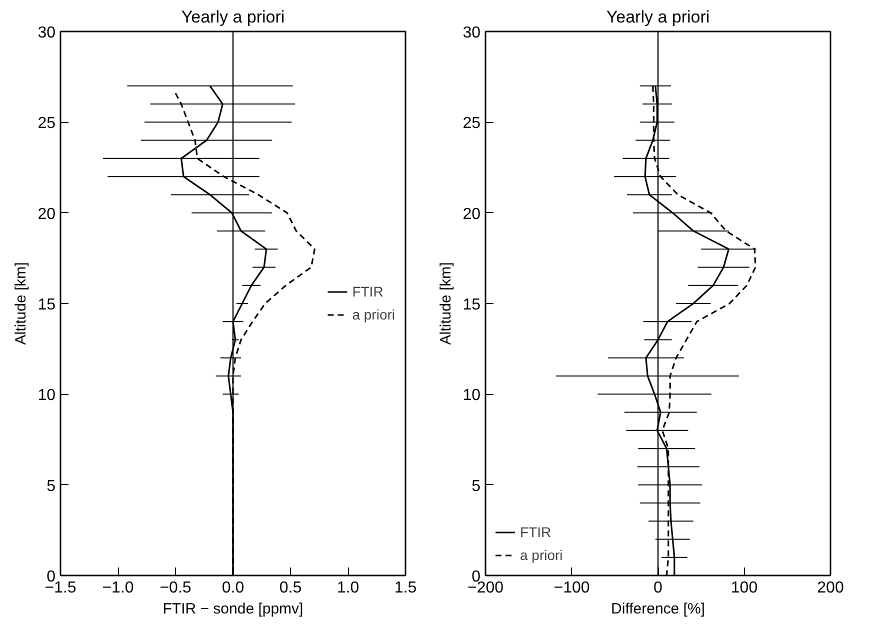  Describe the element at coordinates (658, 588) in the screenshot. I see `x-tick-label: 0` at that location.